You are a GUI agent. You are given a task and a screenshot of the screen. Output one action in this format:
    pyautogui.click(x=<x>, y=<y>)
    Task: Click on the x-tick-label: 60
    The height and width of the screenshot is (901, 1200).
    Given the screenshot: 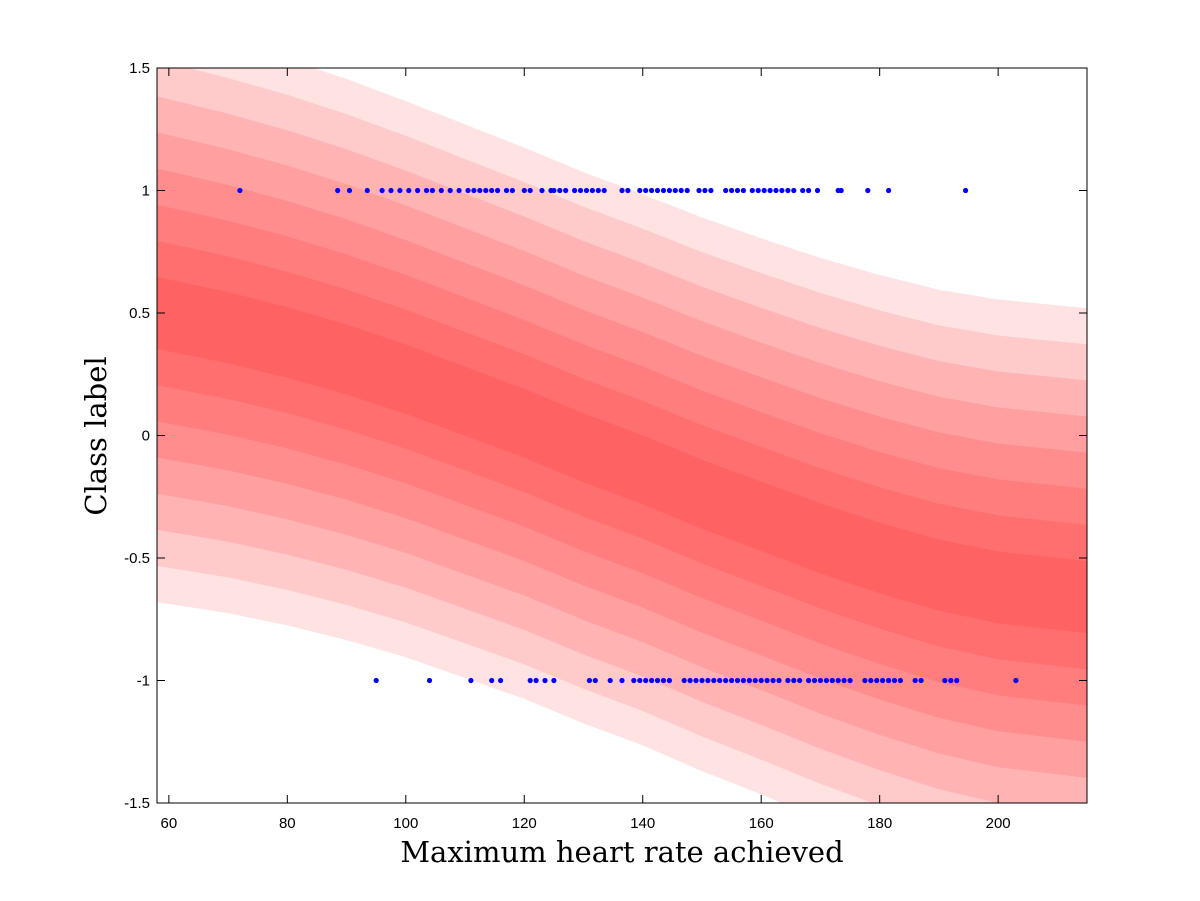 What is the action you would take?
    pyautogui.click(x=169, y=823)
    